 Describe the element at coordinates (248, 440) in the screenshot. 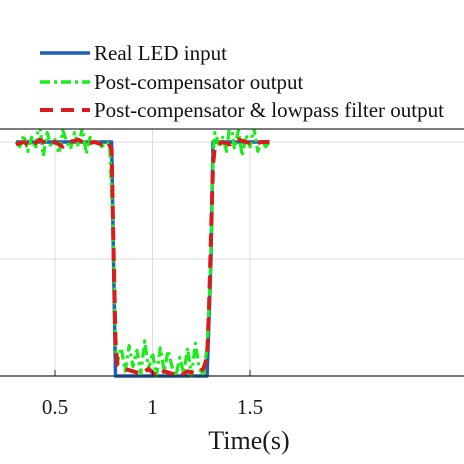

I see `x-axis-label: Time(s)` at that location.